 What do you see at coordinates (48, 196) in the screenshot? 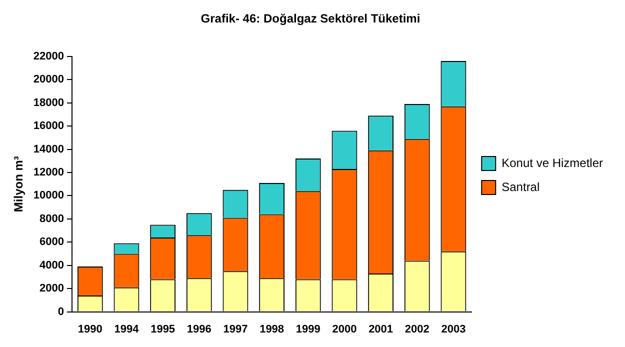
I see `y-tick-label: 10000` at bounding box center [48, 196].